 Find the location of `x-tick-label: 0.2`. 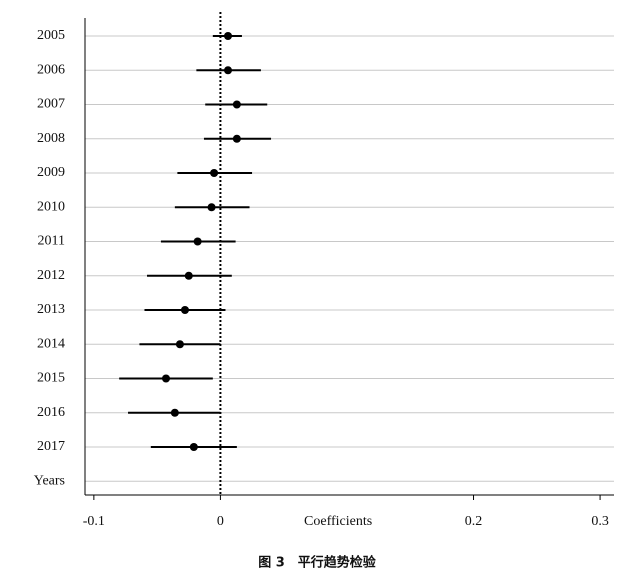

x-tick-label: 0.2 is located at coordinates (474, 521).